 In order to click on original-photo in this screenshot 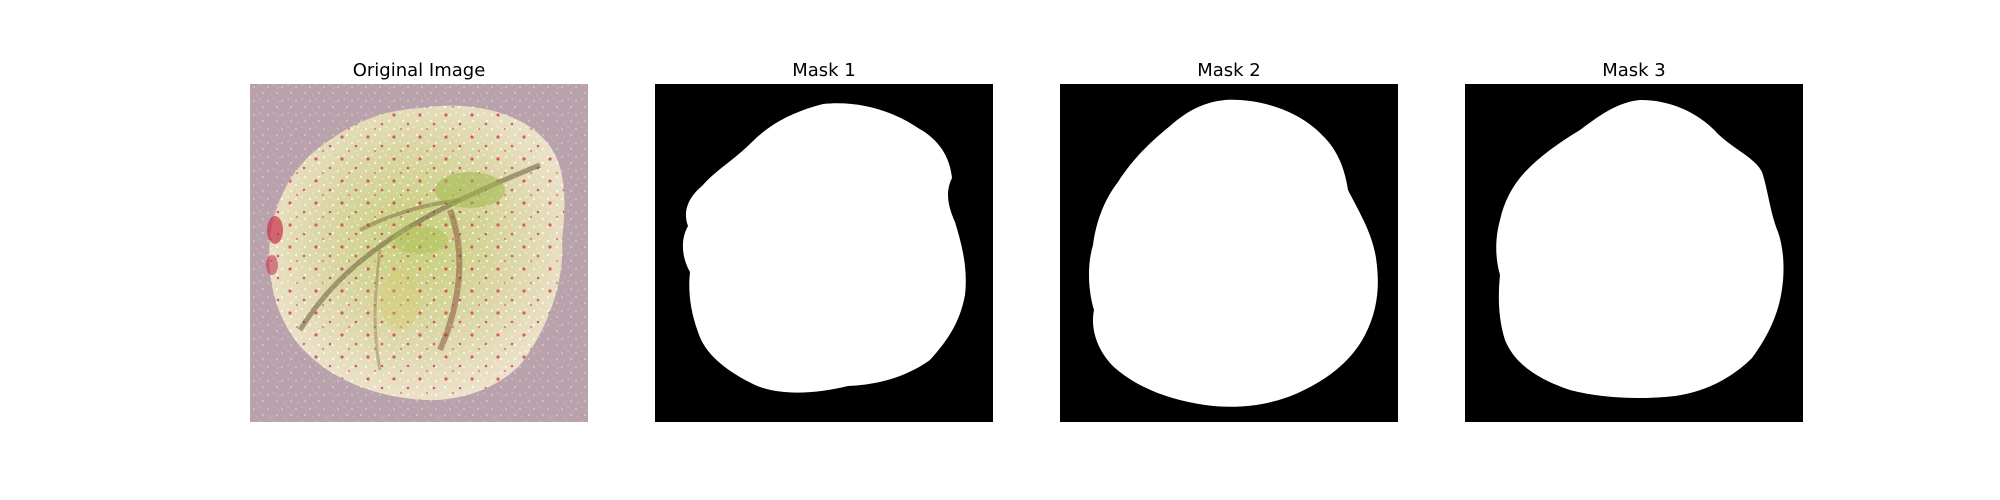, I will do `click(419, 253)`.